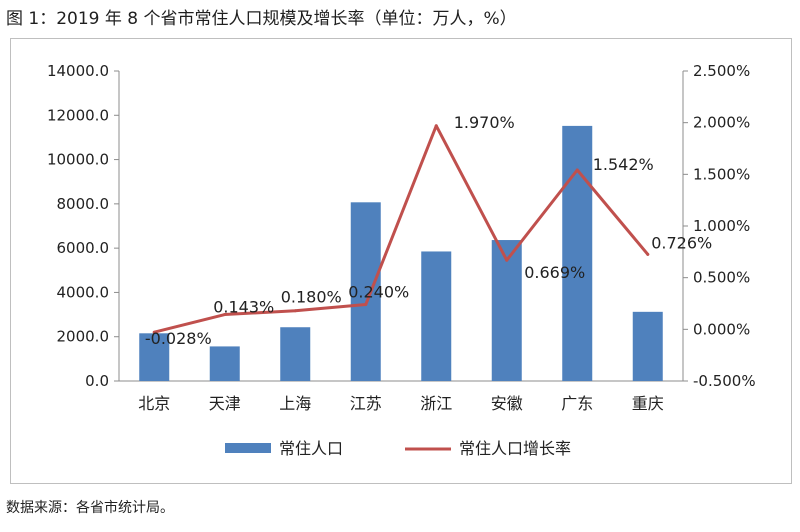  Describe the element at coordinates (178, 338) in the screenshot. I see `data-label: -0.028%` at that location.